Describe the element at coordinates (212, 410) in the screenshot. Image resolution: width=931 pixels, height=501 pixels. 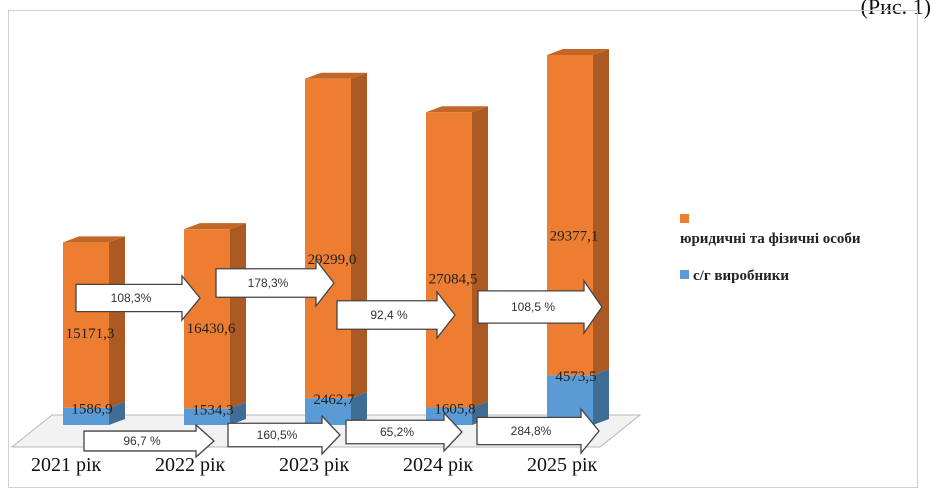
I see `value-label-producers: 1534,3` at that location.